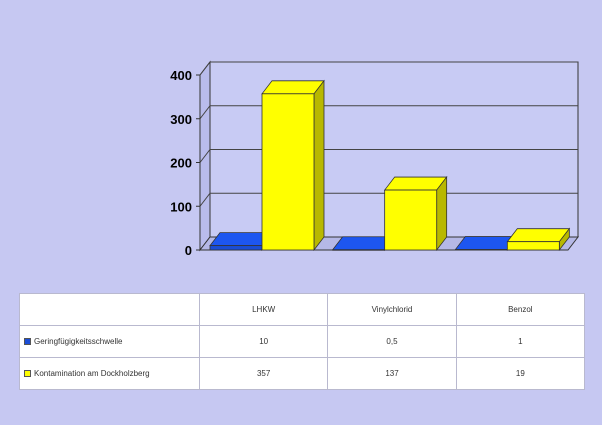 This screenshot has height=425, width=602. What do you see at coordinates (181, 119) in the screenshot?
I see `y-tick-label: 300` at bounding box center [181, 119].